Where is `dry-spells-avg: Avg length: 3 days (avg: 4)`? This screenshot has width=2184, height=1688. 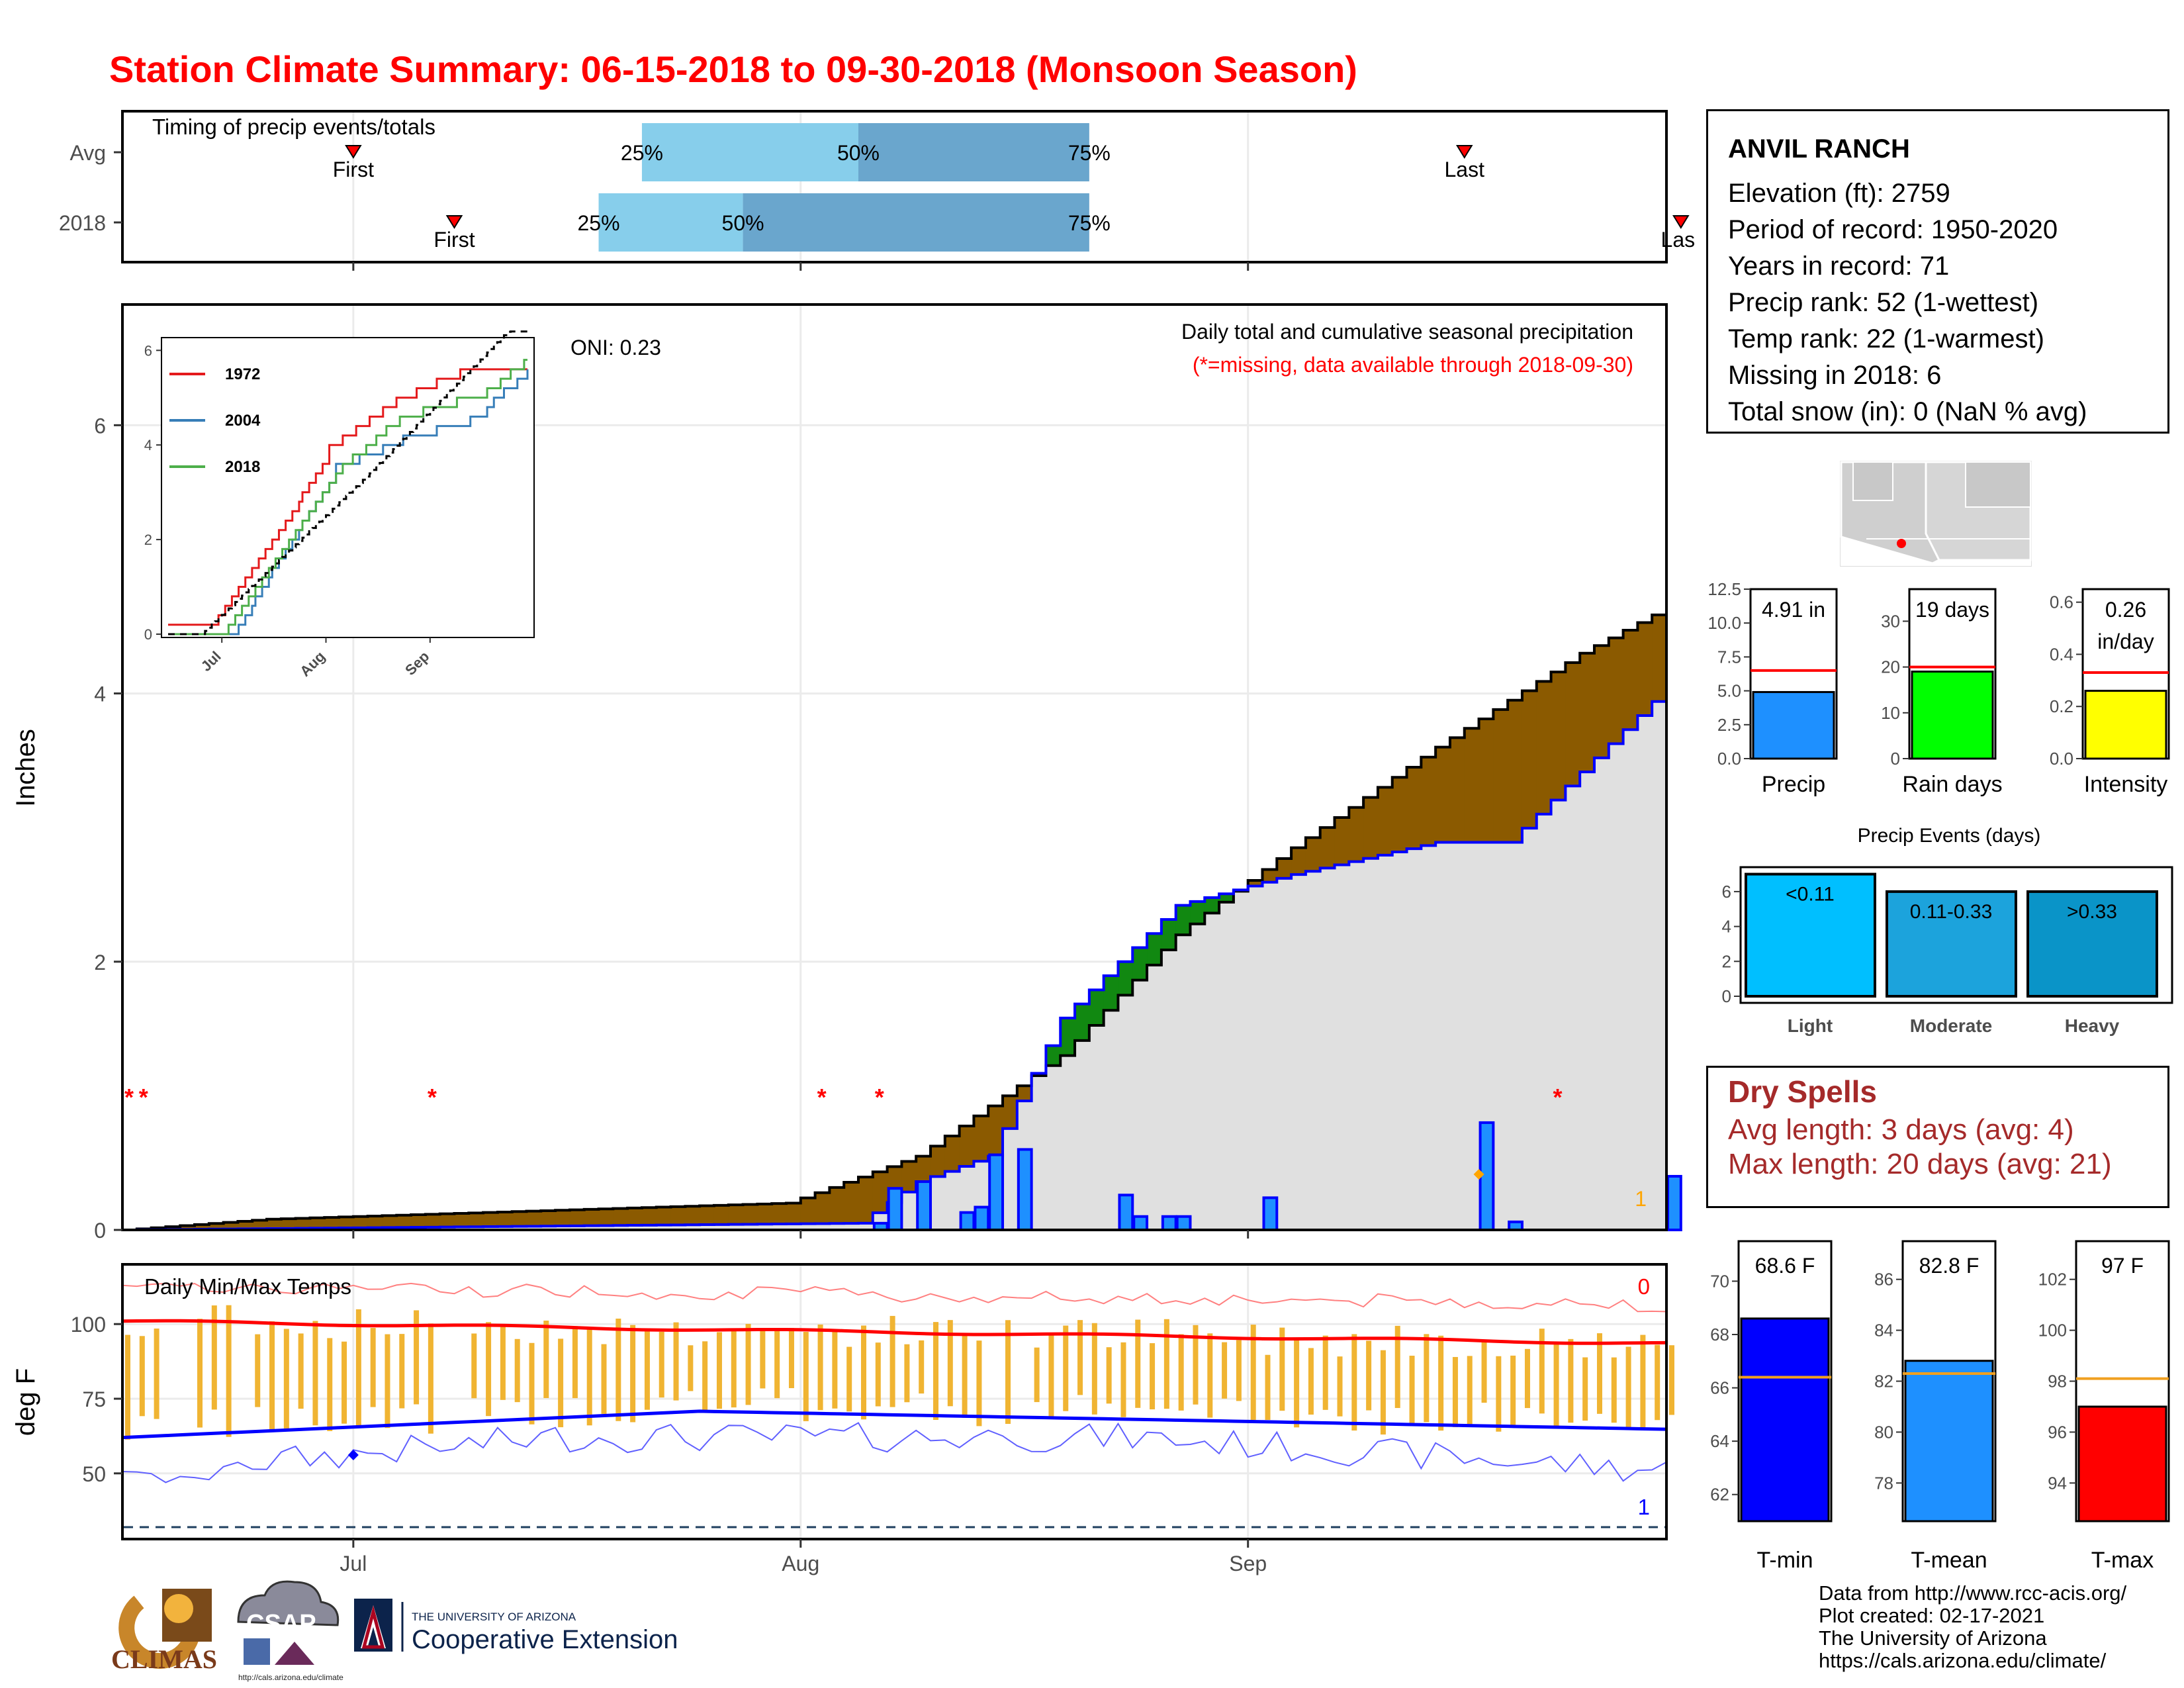
dry-spells-avg: Avg length: 3 days (avg: 4) is located at coordinates (1901, 1129).